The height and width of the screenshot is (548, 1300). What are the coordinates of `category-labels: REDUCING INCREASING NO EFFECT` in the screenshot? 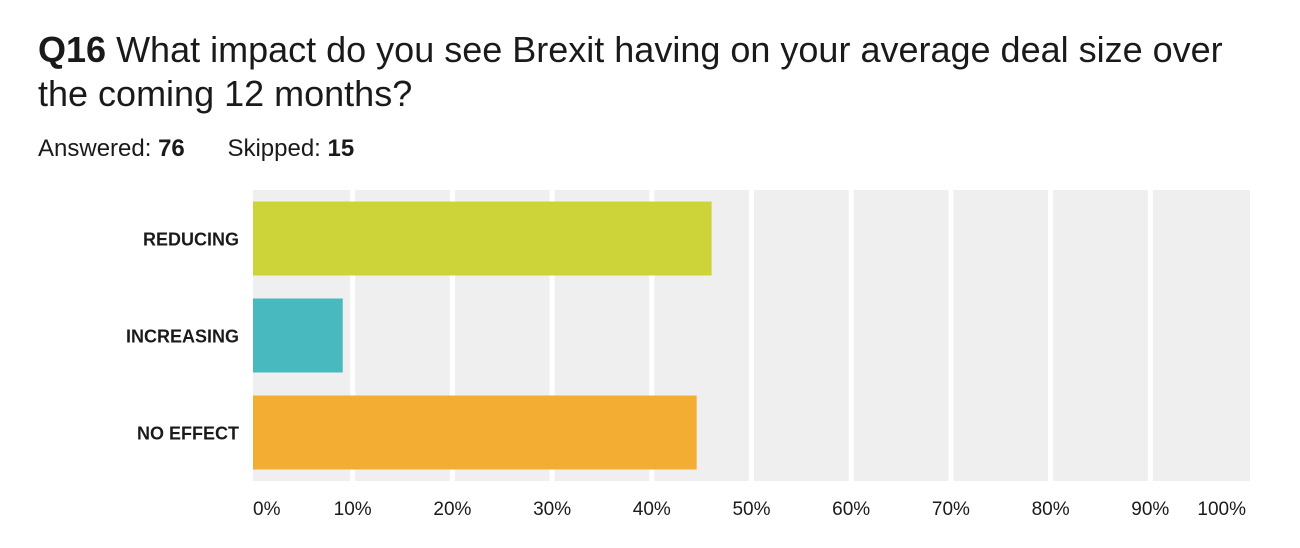 It's located at (182, 337).